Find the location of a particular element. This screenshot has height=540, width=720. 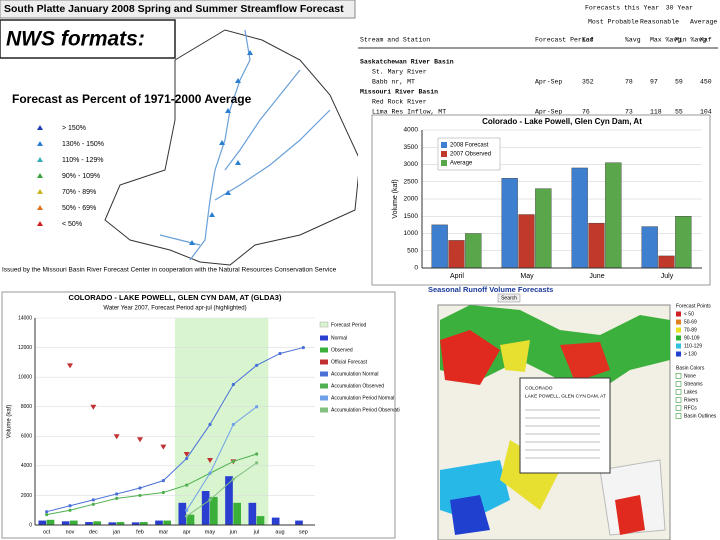

y-tick-label: 3000 is located at coordinates (411, 164).